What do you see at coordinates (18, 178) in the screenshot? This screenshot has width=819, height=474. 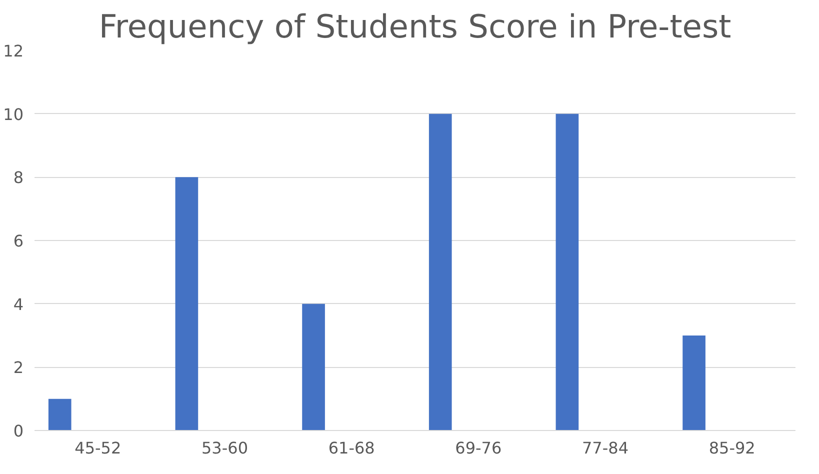 I see `y-tick-label: 8` at bounding box center [18, 178].